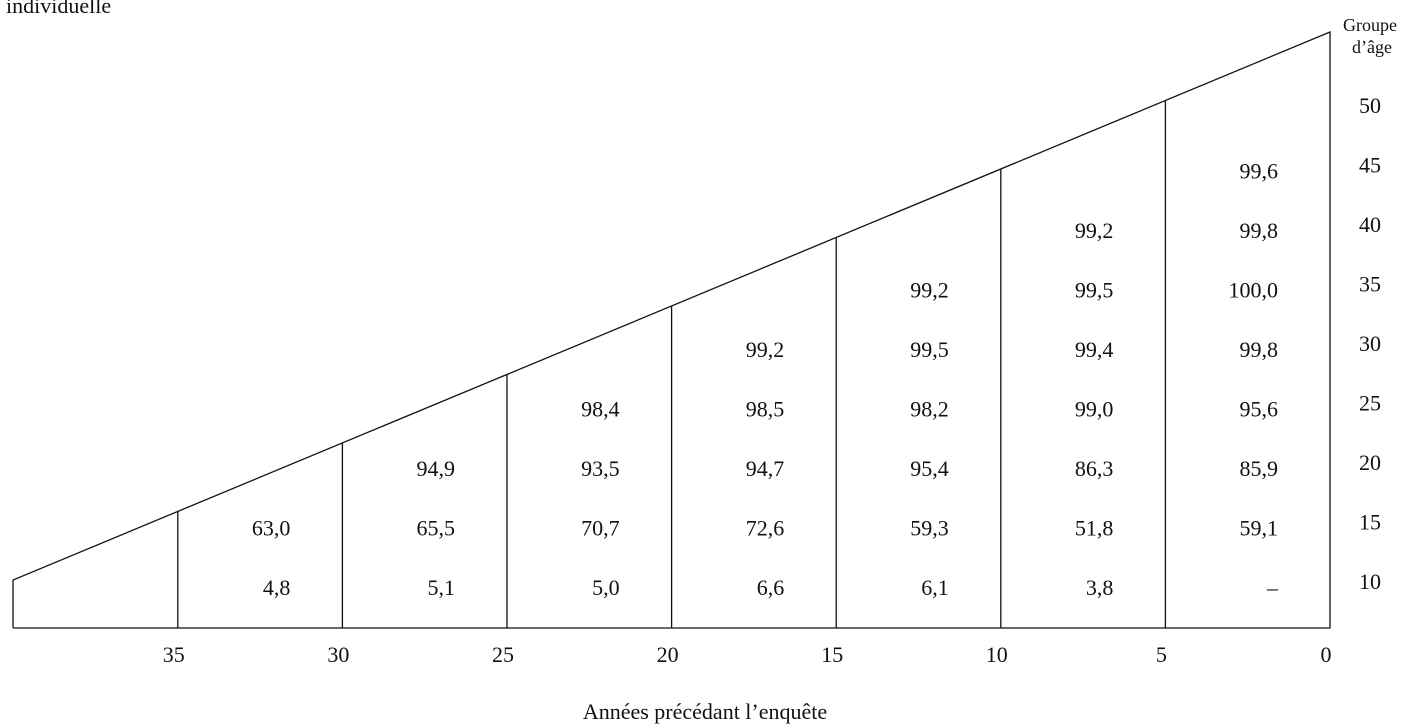  I want to click on cell-value: 98,2, so click(929, 409).